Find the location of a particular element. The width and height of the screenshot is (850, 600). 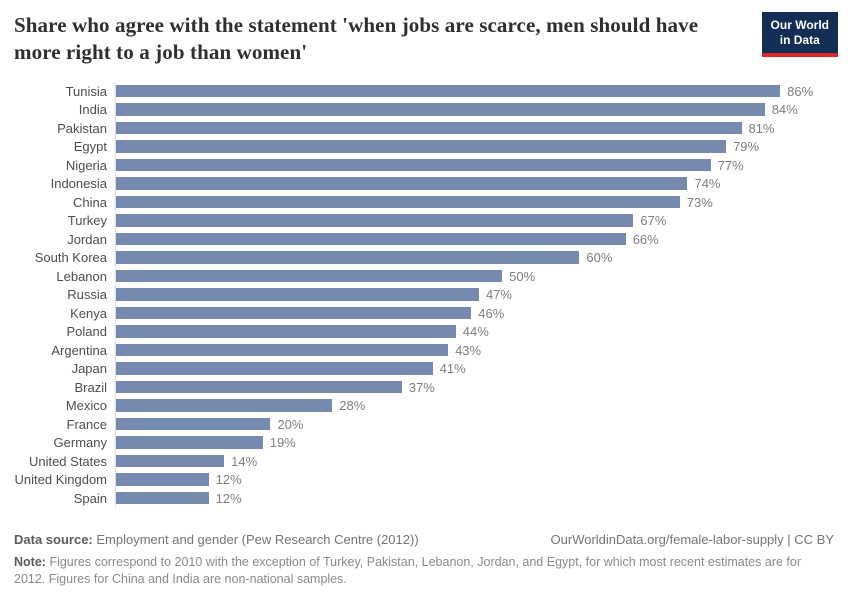

bar-area: 86% is located at coordinates (474, 91).